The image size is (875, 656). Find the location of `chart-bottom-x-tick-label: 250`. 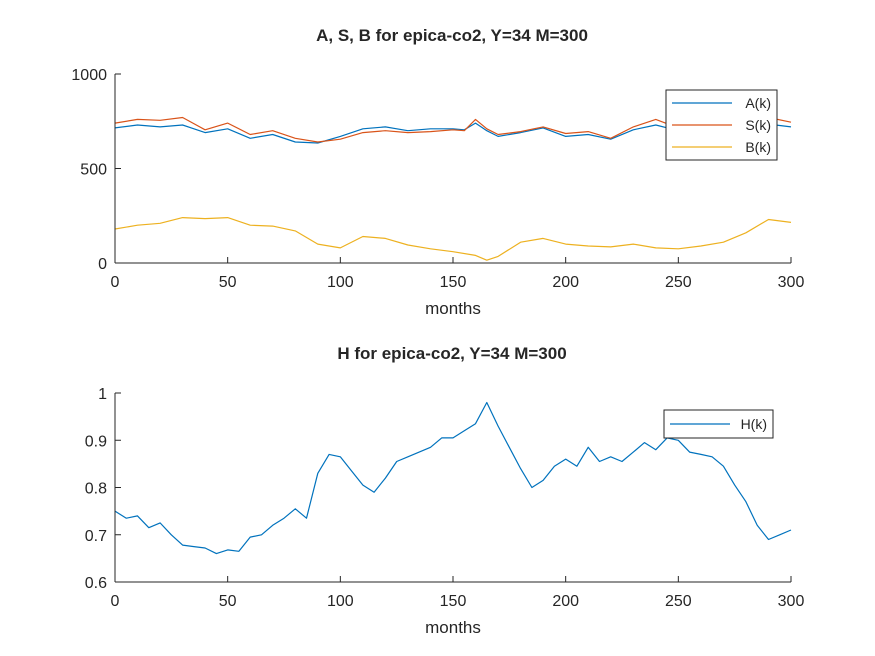

chart-bottom-x-tick-label: 250 is located at coordinates (678, 601).